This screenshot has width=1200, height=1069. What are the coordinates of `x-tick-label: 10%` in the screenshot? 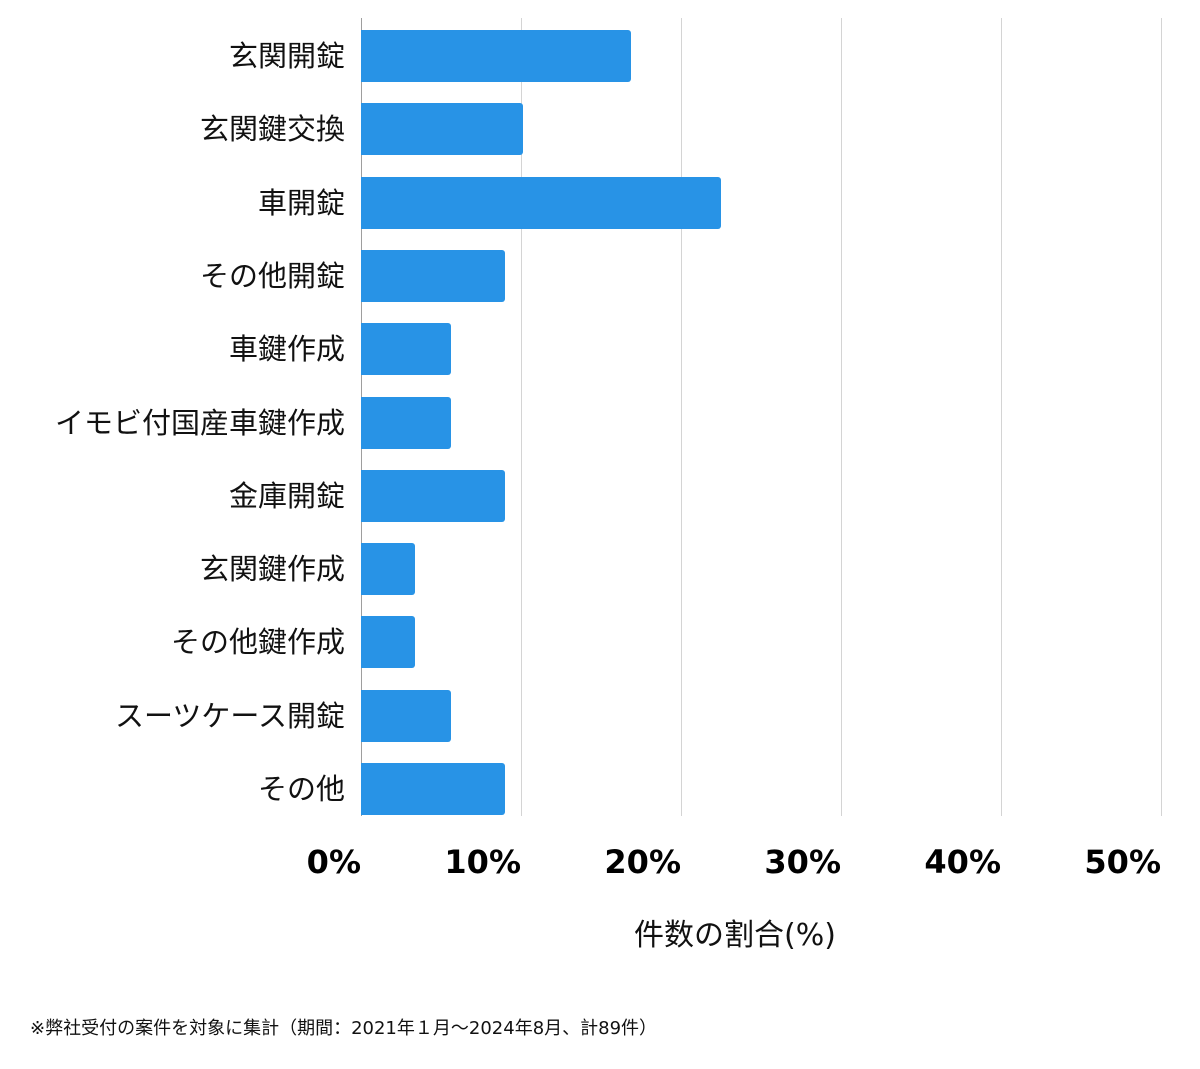 It's located at (482, 862).